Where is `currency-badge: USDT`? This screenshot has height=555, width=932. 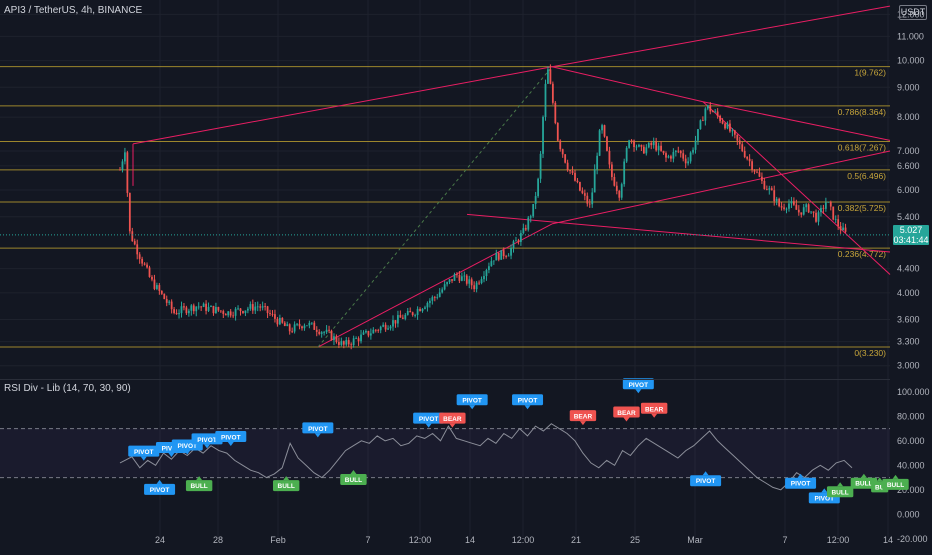 currency-badge: USDT is located at coordinates (913, 12).